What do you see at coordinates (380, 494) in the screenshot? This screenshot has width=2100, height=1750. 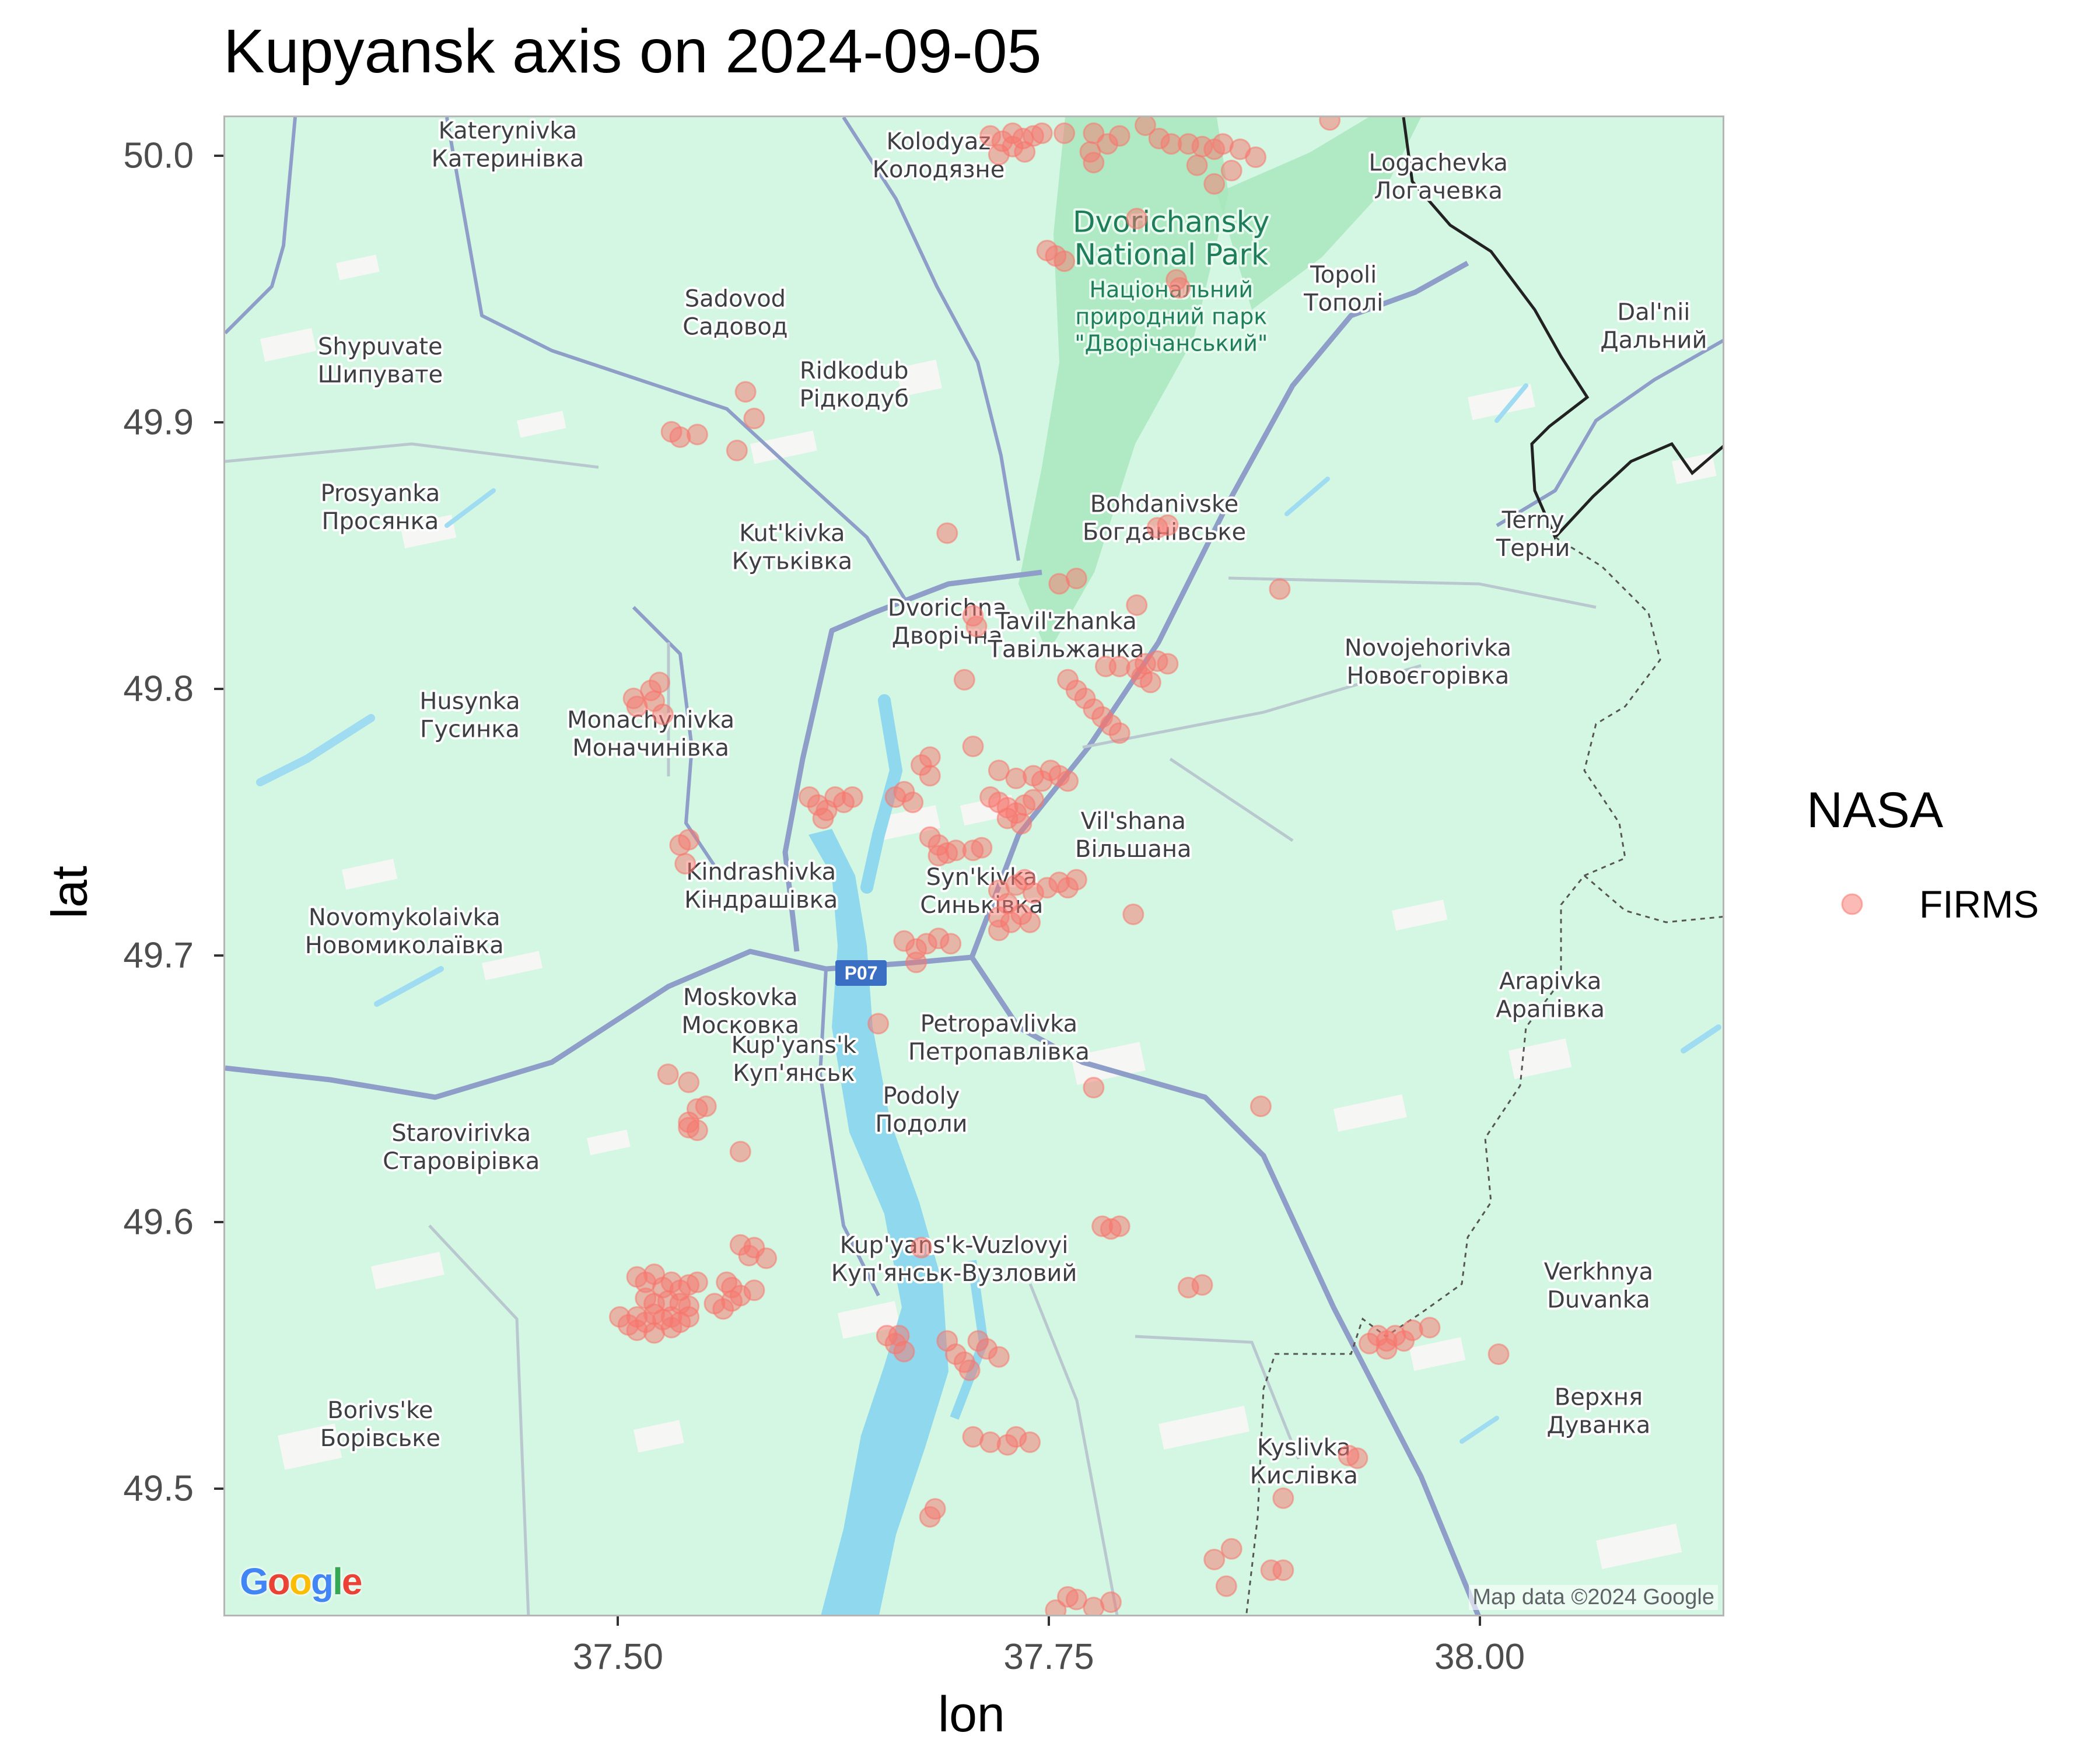 I see `place-name-en: Prosyanka` at bounding box center [380, 494].